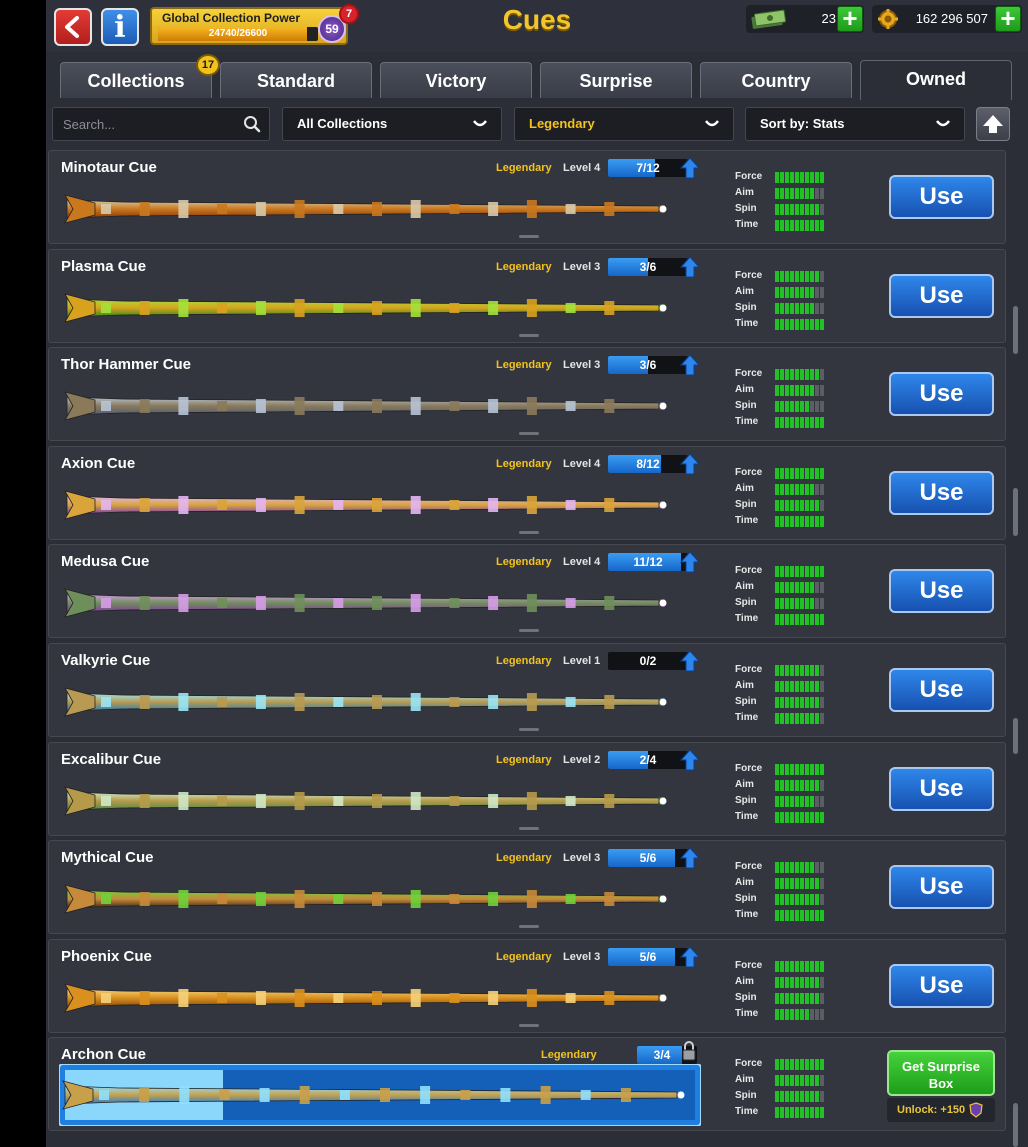 The width and height of the screenshot is (1028, 1147). Describe the element at coordinates (120, 27) in the screenshot. I see `info-button: i` at that location.